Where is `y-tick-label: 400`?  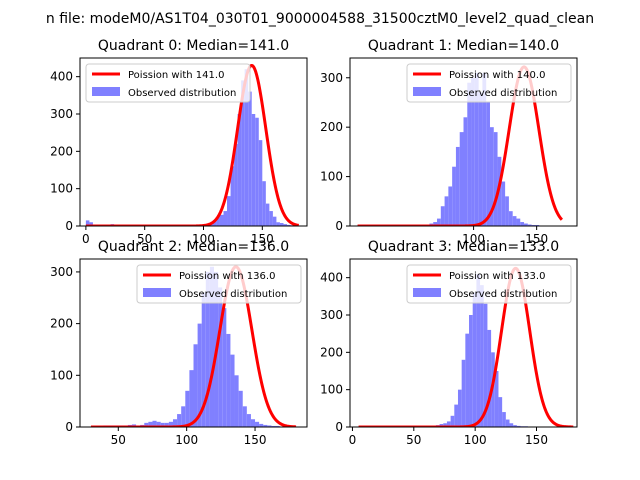 y-tick-label: 400 is located at coordinates (61, 77).